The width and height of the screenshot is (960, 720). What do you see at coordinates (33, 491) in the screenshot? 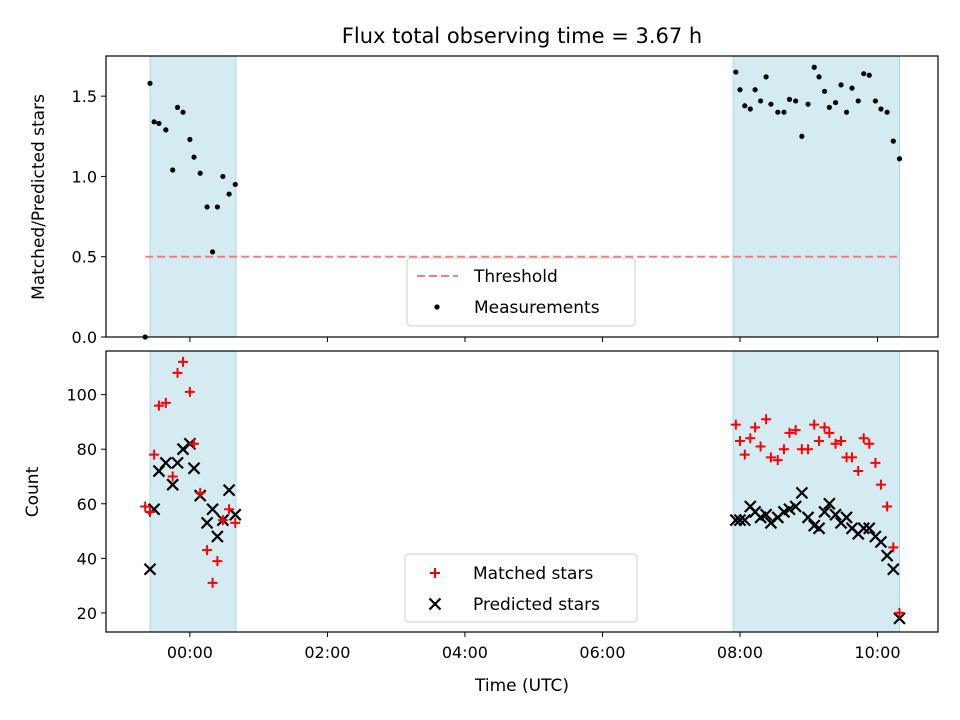
I see `bottom-y-axis-label: Count` at bounding box center [33, 491].